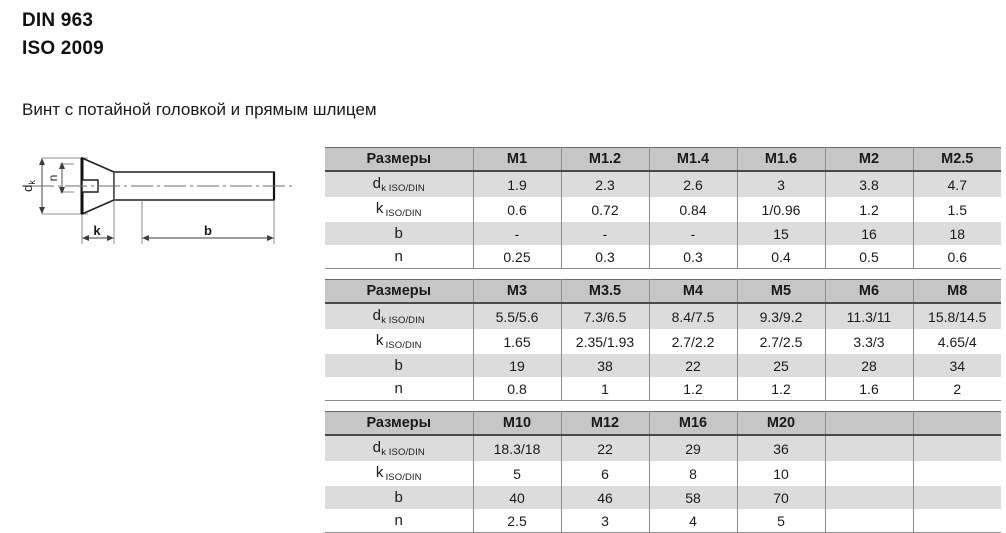  I want to click on column-header-M8: M8, so click(956, 291).